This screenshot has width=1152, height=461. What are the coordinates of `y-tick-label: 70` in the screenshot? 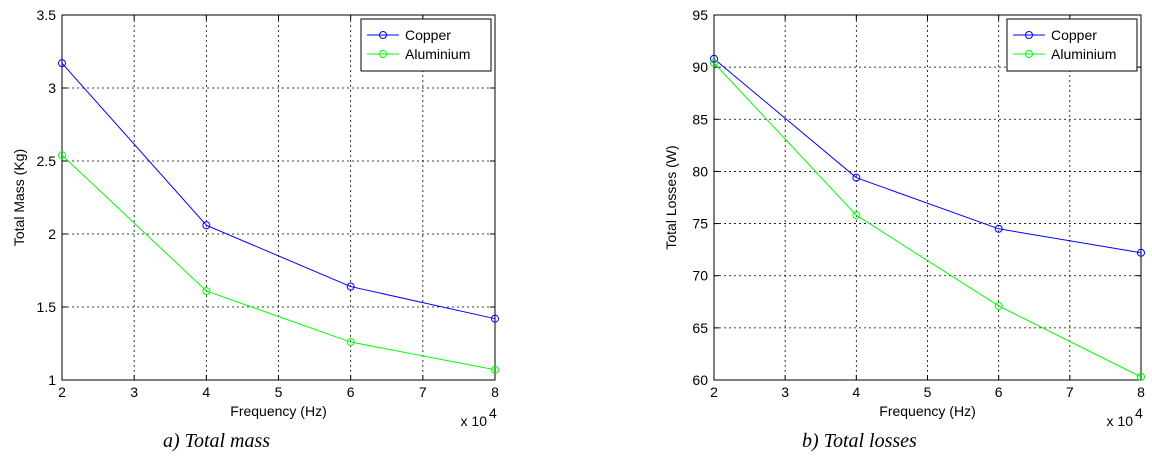 It's located at (700, 276).